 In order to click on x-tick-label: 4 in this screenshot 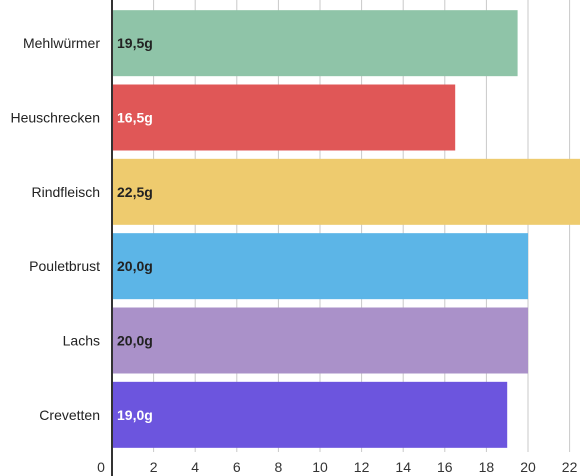, I will do `click(195, 467)`.